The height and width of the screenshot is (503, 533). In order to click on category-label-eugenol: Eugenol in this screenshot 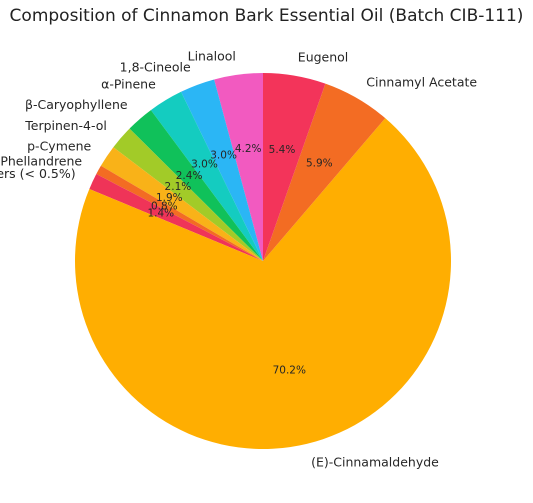, I will do `click(323, 57)`.